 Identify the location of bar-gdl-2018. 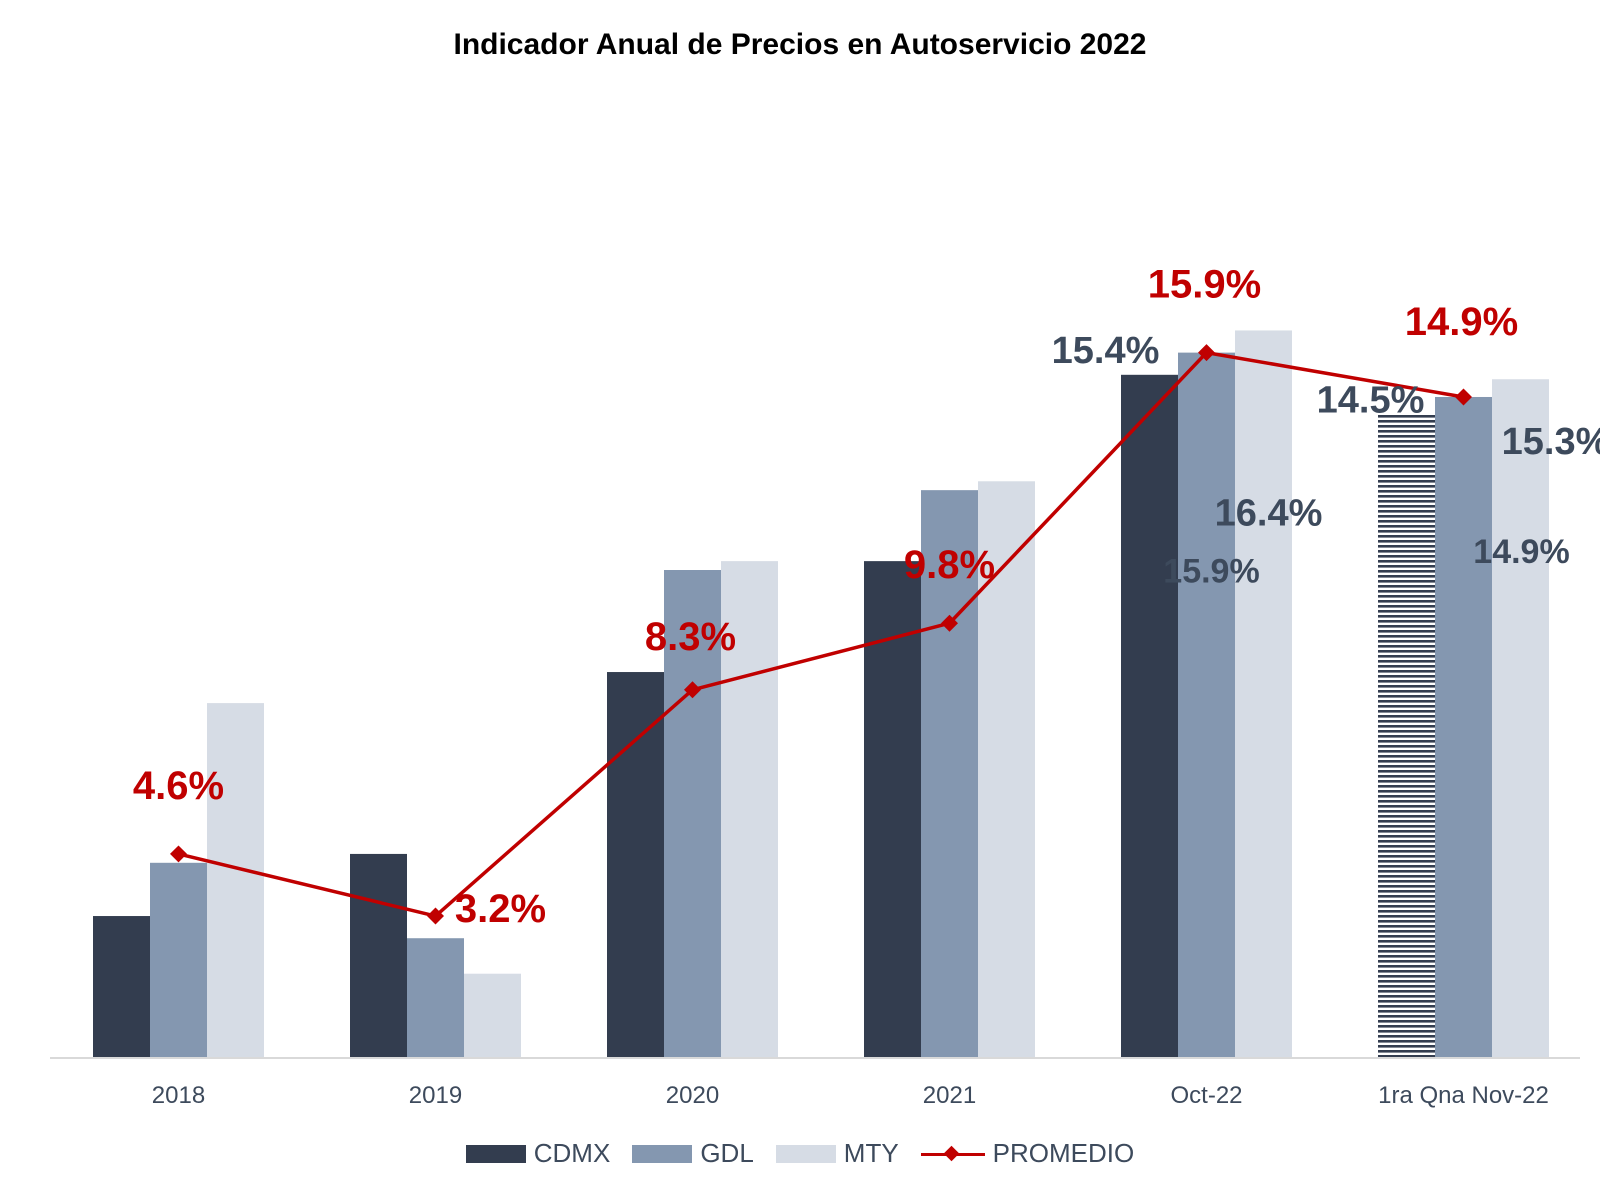
(178, 960).